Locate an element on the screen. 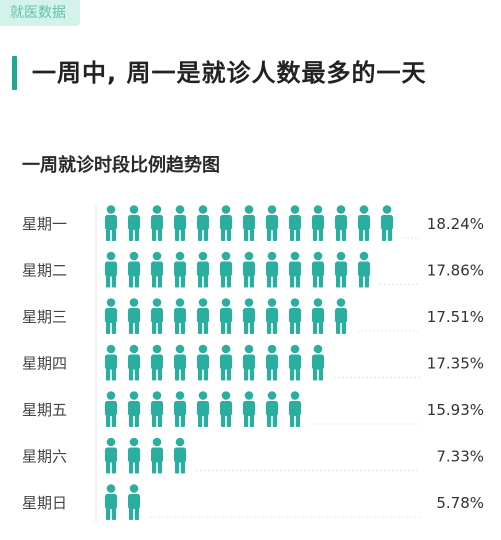 Image resolution: width=501 pixels, height=540 pixels. category-label: 星期一 is located at coordinates (44, 224).